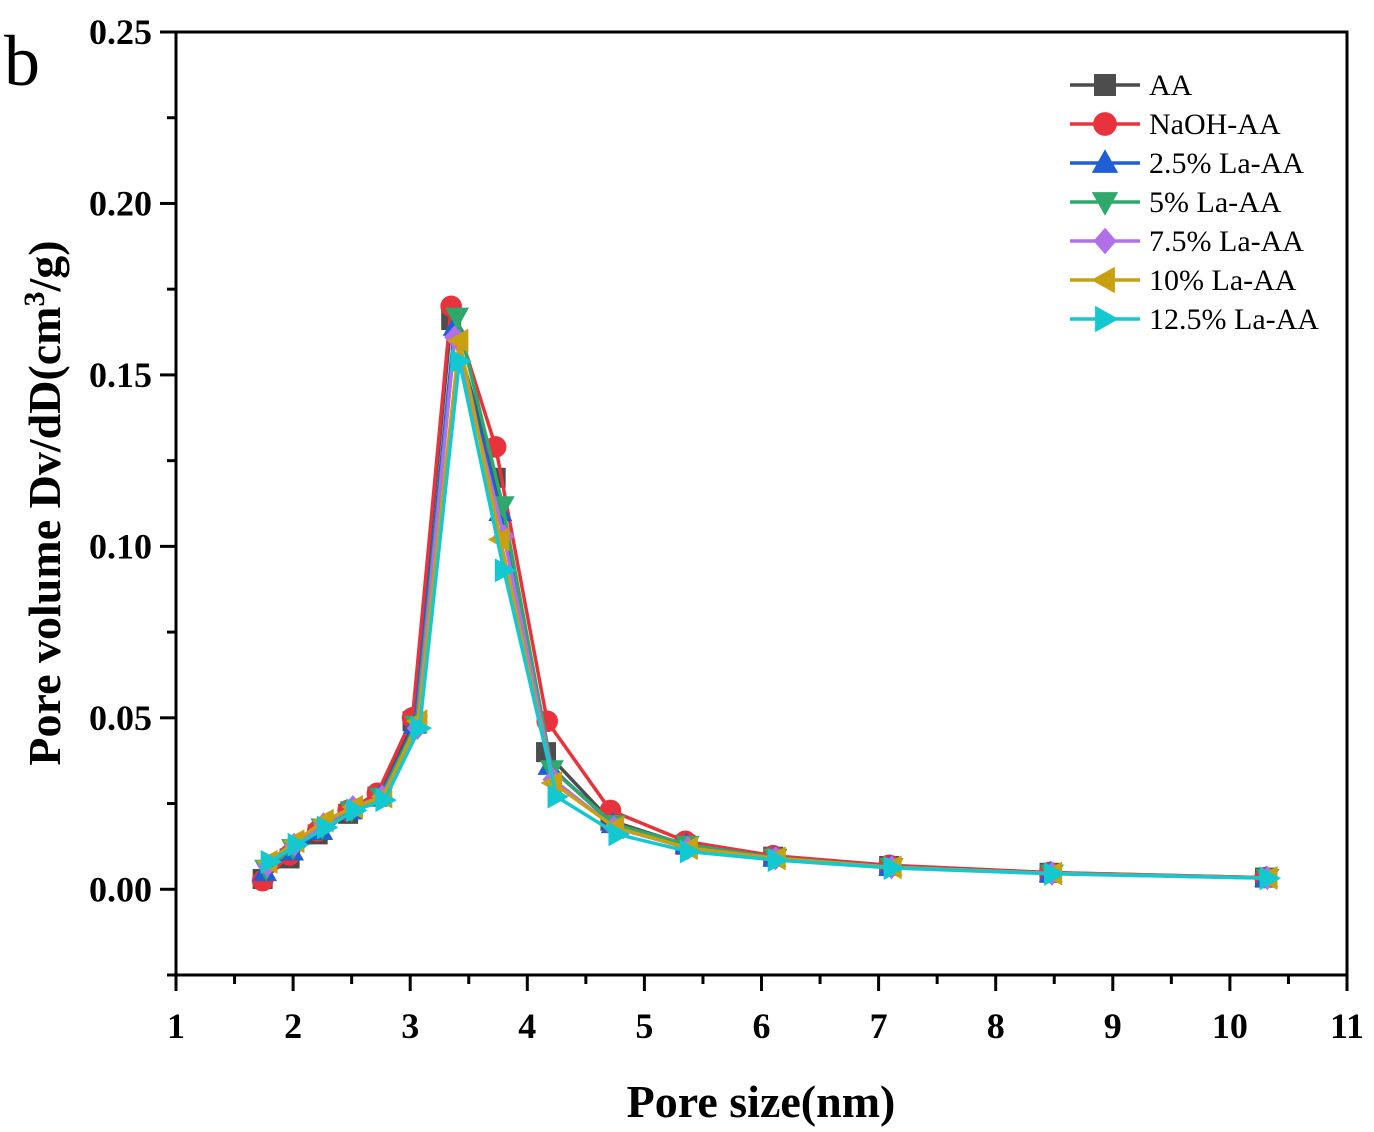 This screenshot has height=1132, width=1374. What do you see at coordinates (120, 203) in the screenshot?
I see `y-tick-label: 0.20` at bounding box center [120, 203].